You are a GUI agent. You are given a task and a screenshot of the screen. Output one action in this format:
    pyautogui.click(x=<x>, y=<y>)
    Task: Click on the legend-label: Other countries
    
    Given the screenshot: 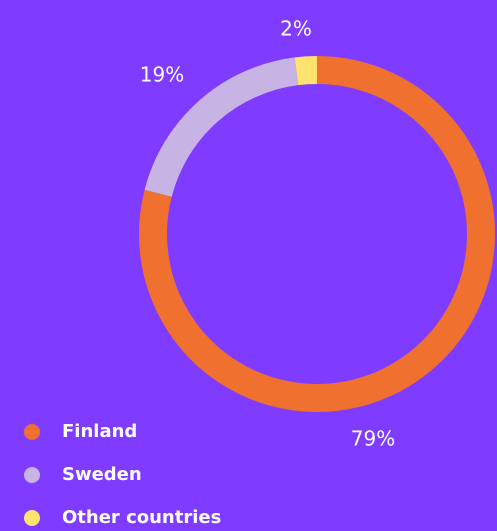 What is the action you would take?
    pyautogui.click(x=141, y=517)
    